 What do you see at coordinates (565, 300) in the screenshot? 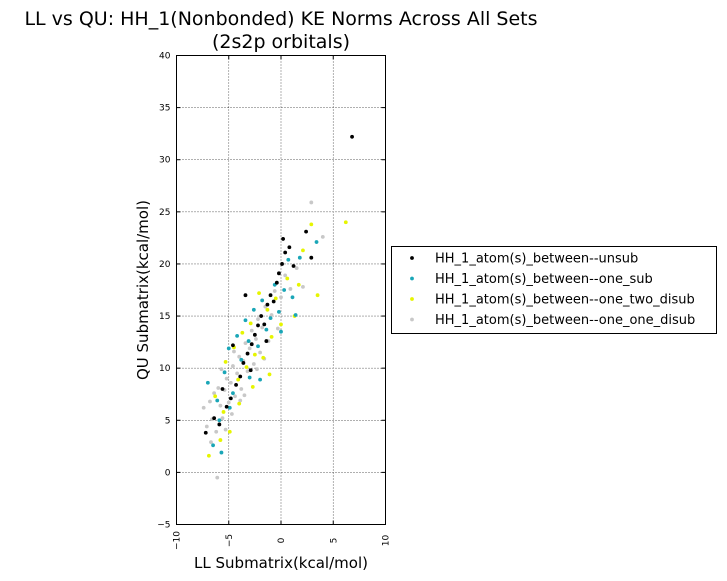
I see `legend-label: HH_1_atom(s)_between--one_two_disub` at bounding box center [565, 300].